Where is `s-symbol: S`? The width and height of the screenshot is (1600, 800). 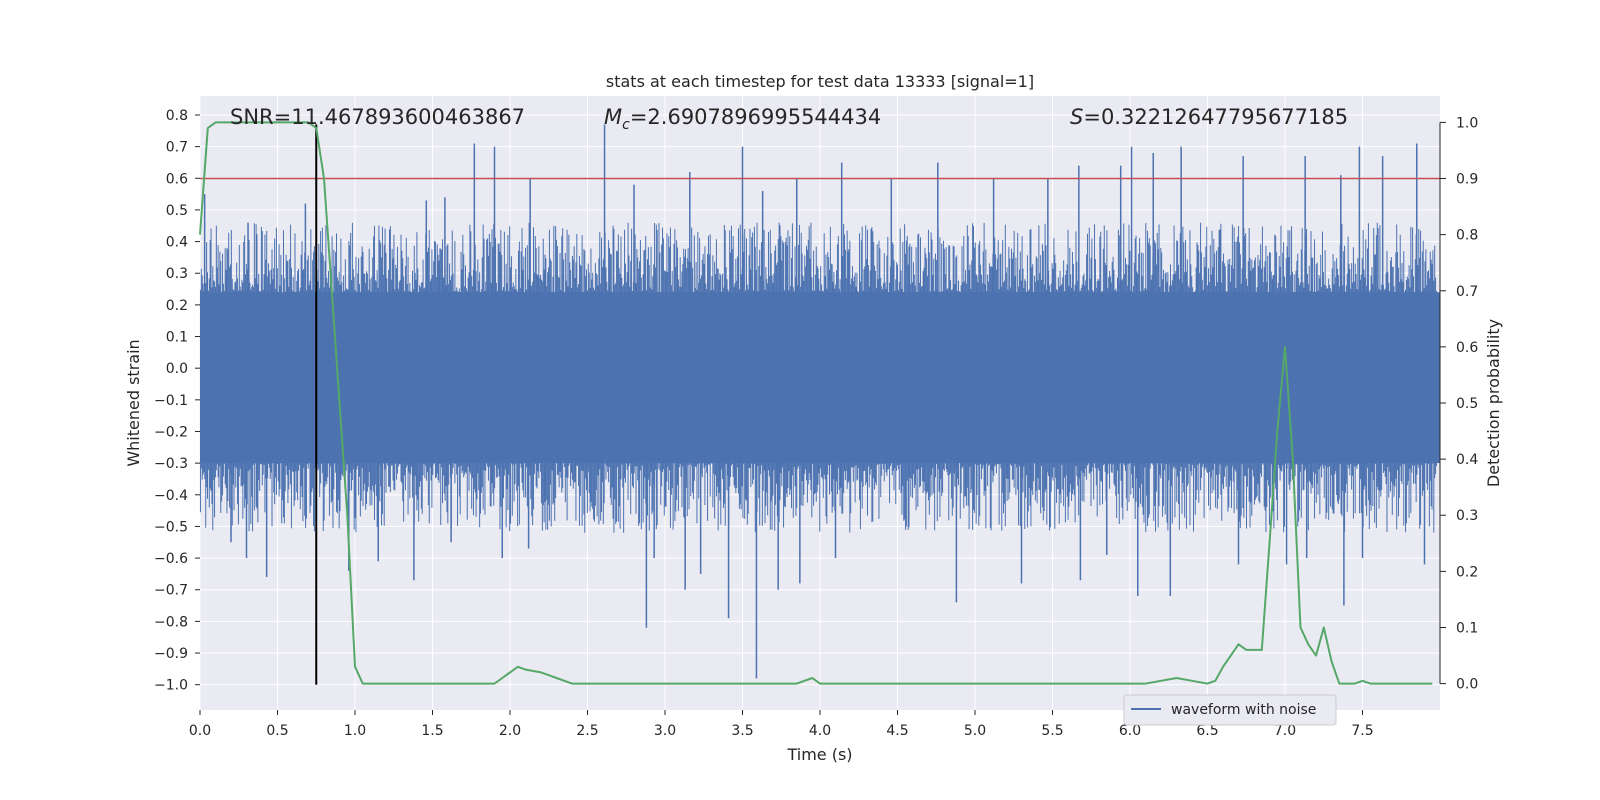 s-symbol: S is located at coordinates (1076, 117).